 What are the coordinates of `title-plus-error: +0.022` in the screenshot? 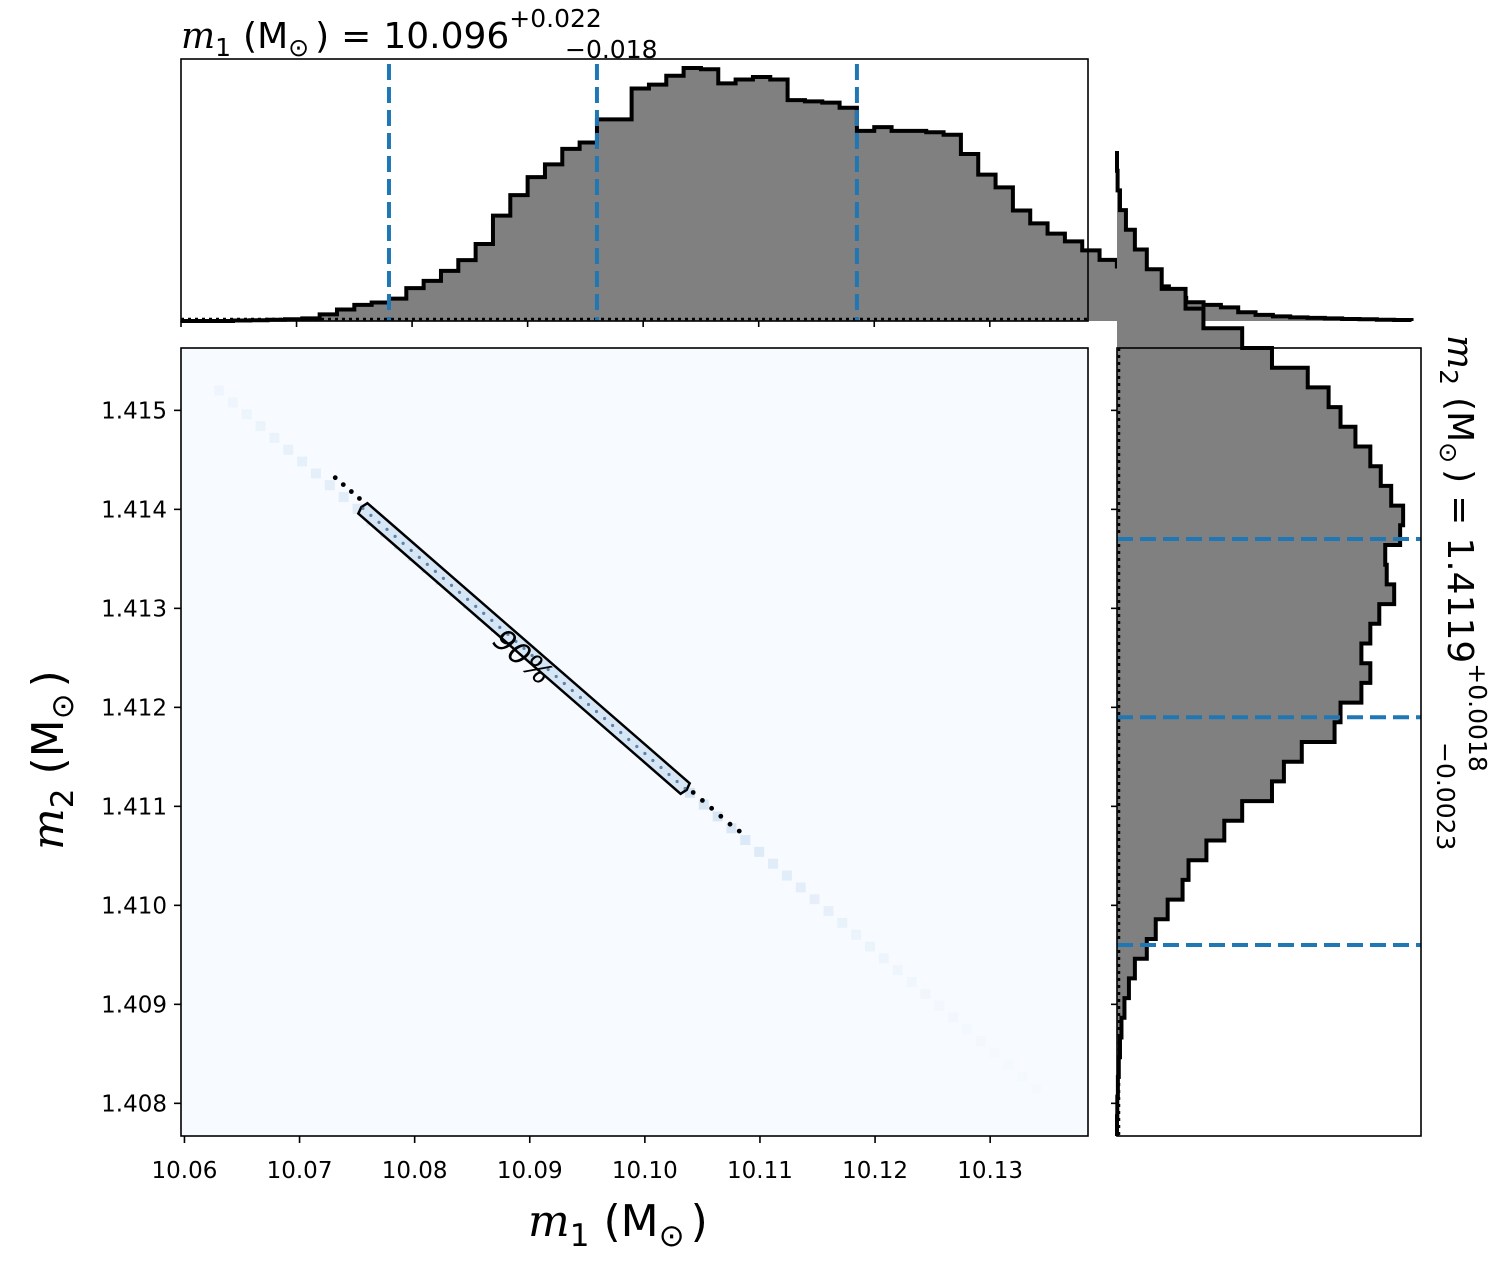 It's located at (555, 18).